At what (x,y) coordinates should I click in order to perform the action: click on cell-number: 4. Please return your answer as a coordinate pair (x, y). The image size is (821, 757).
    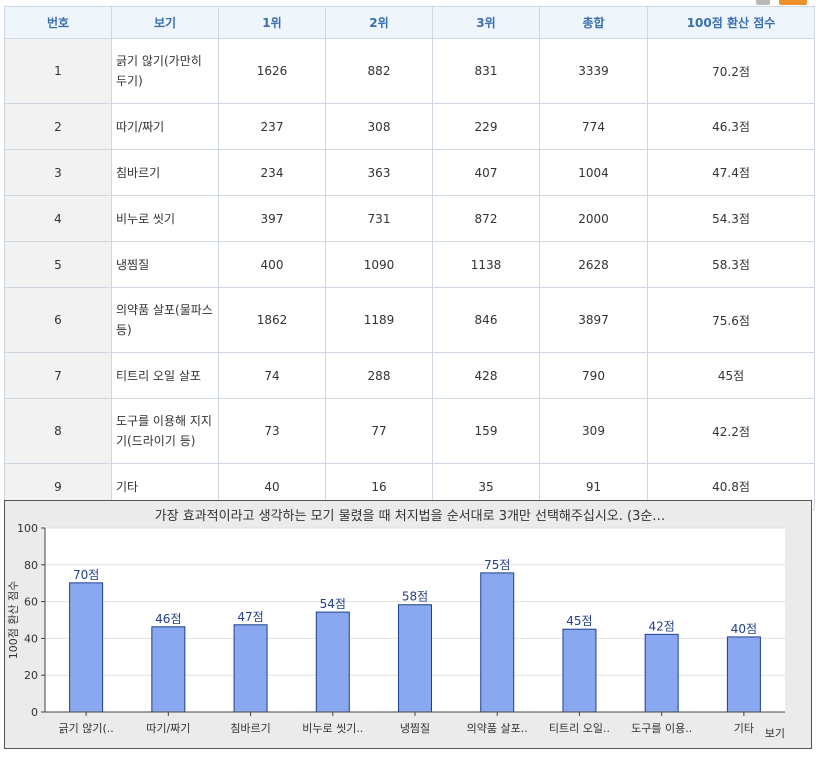
    Looking at the image, I should click on (58, 218).